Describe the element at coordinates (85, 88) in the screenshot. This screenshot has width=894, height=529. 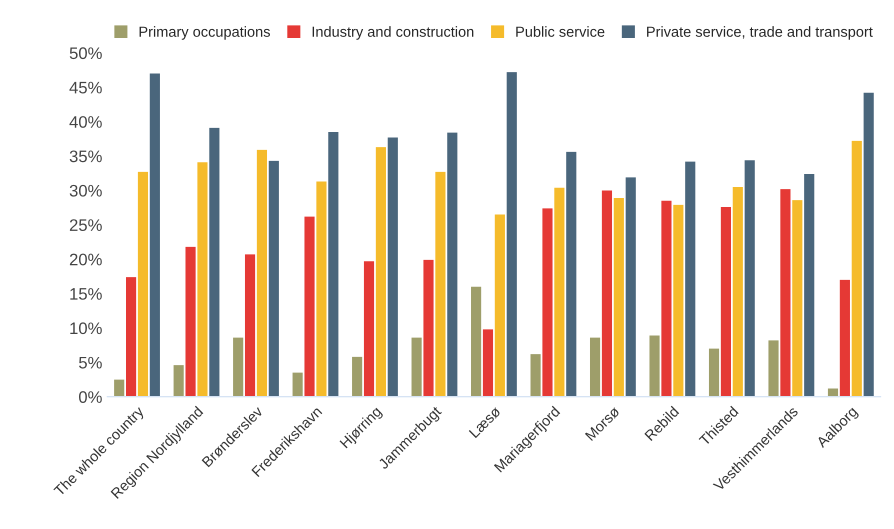
I see `y-tick-label: 45%` at that location.